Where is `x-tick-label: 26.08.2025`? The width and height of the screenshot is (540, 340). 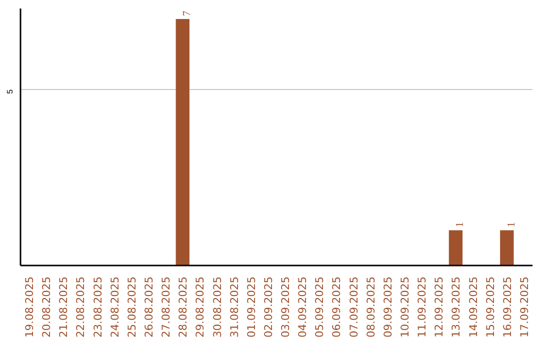 x-tick-label: 26.08.2025 is located at coordinates (149, 307).